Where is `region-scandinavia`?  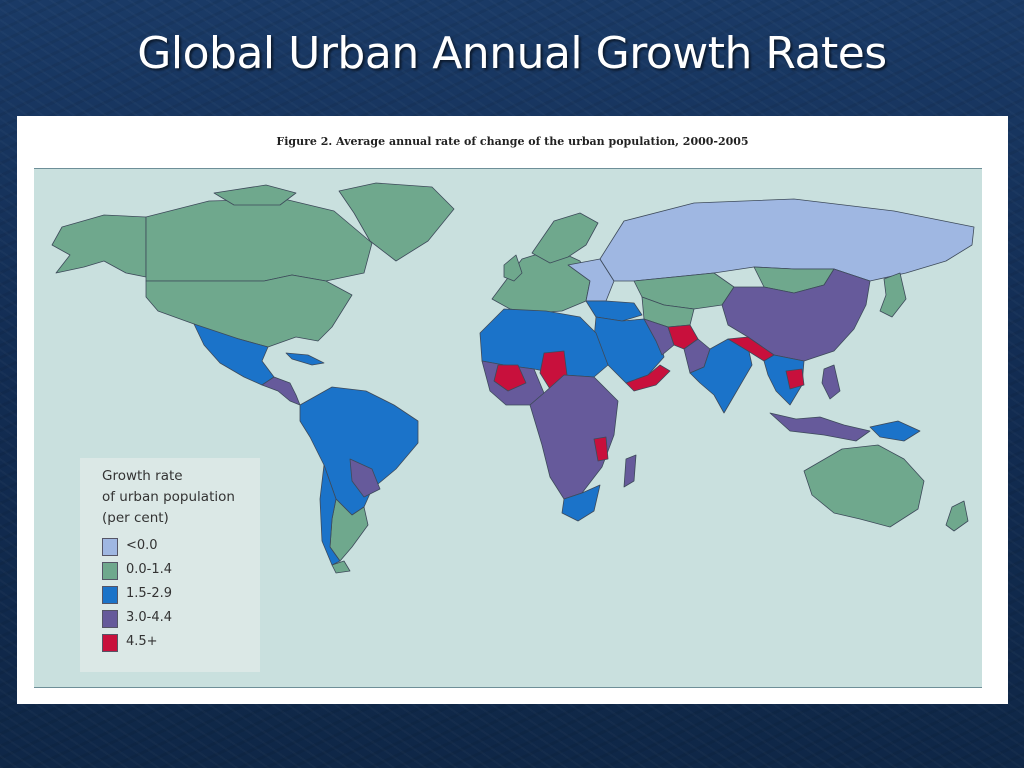 region-scandinavia is located at coordinates (565, 238).